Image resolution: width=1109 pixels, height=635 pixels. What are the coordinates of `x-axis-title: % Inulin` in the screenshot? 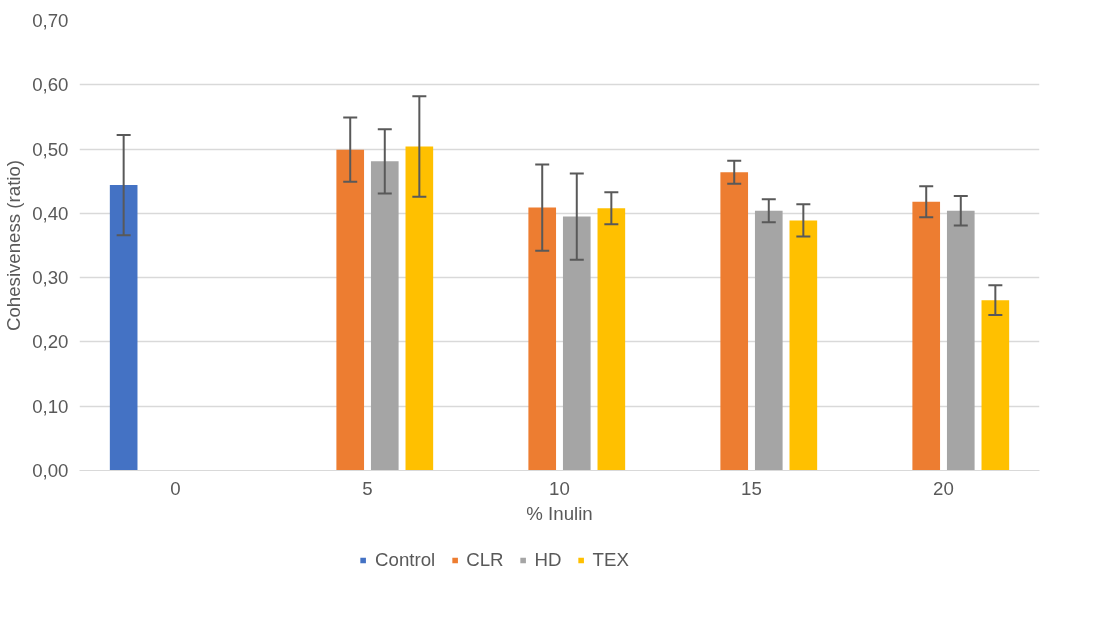 It's located at (559, 513).